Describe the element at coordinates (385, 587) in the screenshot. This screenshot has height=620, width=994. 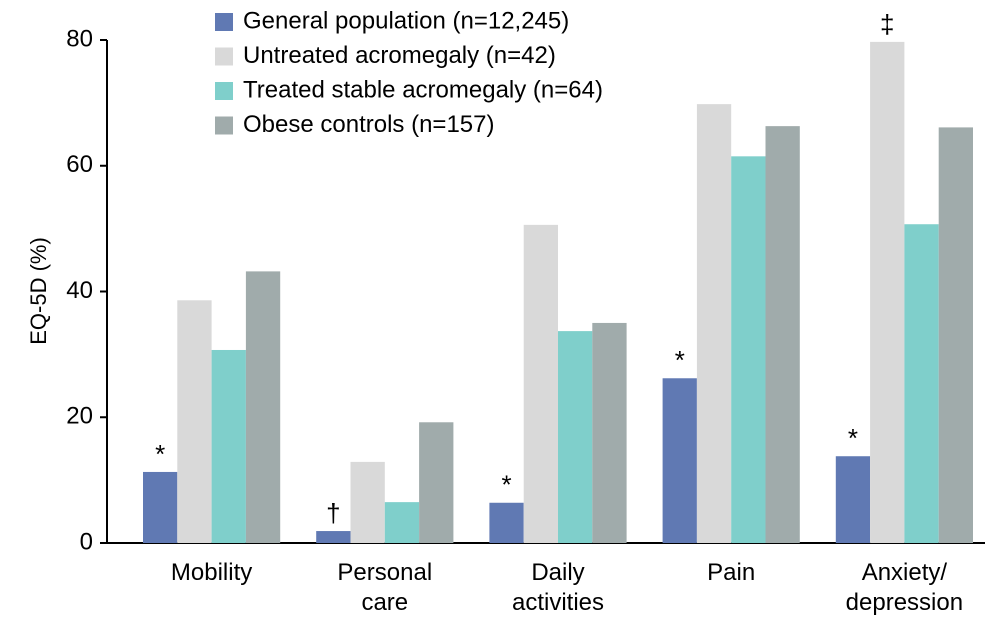
I see `x-tick-label: Personal care` at that location.